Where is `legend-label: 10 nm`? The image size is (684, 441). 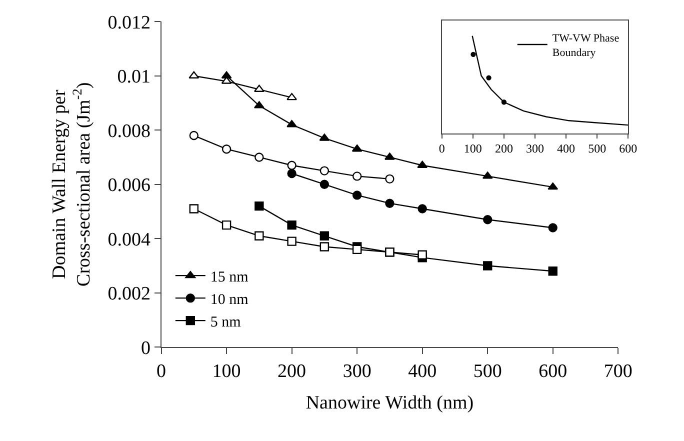 legend-label: 10 nm is located at coordinates (229, 300).